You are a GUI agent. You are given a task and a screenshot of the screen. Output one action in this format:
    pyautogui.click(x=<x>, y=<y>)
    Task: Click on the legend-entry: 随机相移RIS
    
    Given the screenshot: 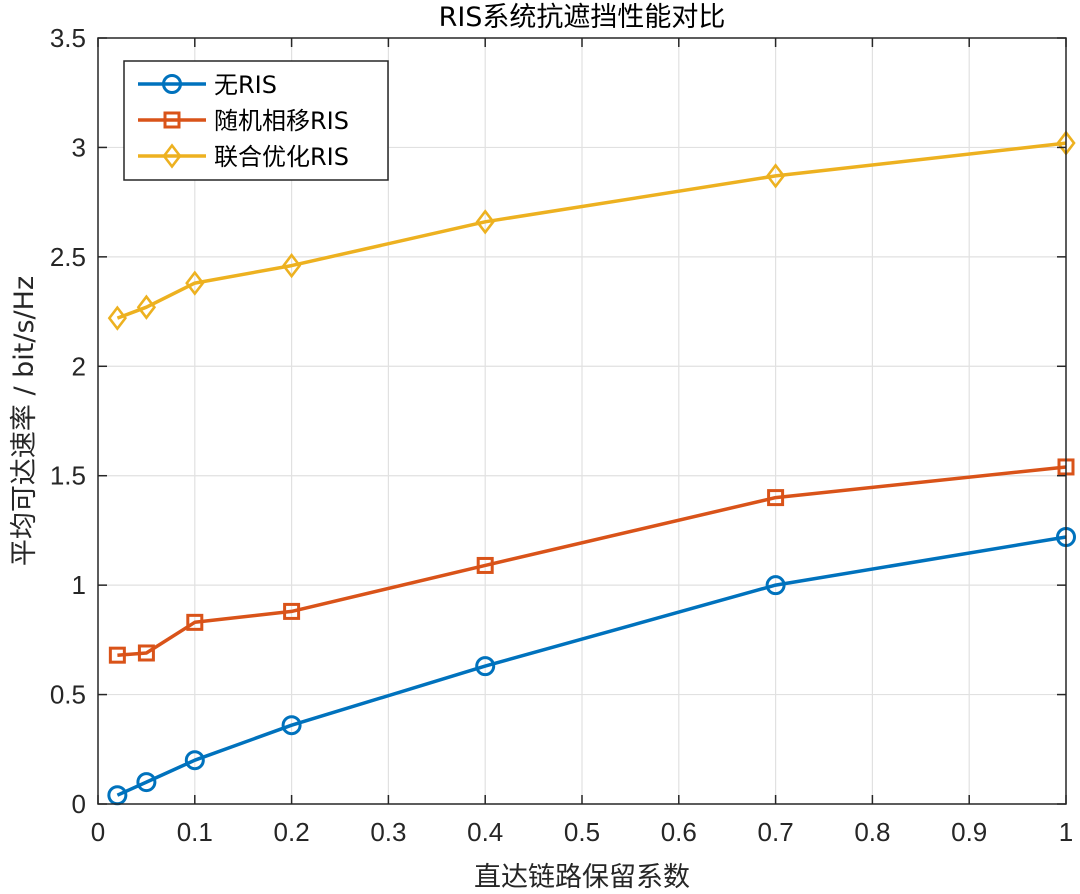 What is the action you would take?
    pyautogui.click(x=243, y=121)
    